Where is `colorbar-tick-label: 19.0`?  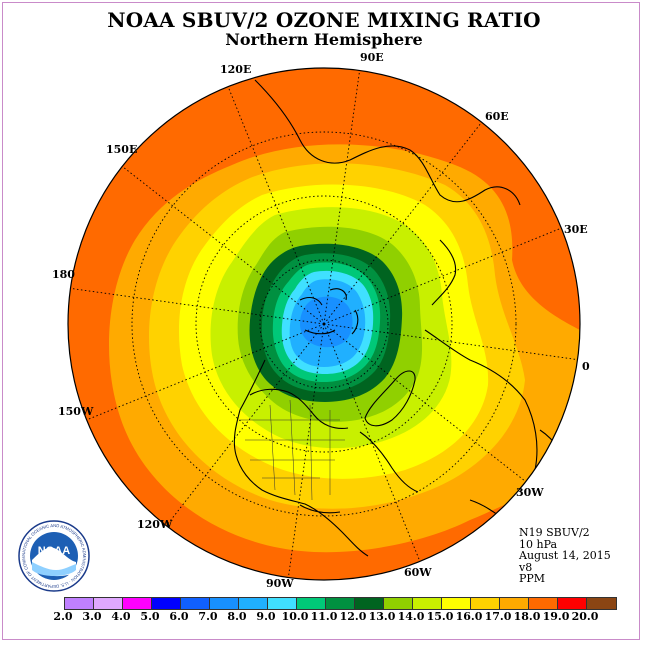
colorbar-tick-label: 19.0 is located at coordinates (556, 616).